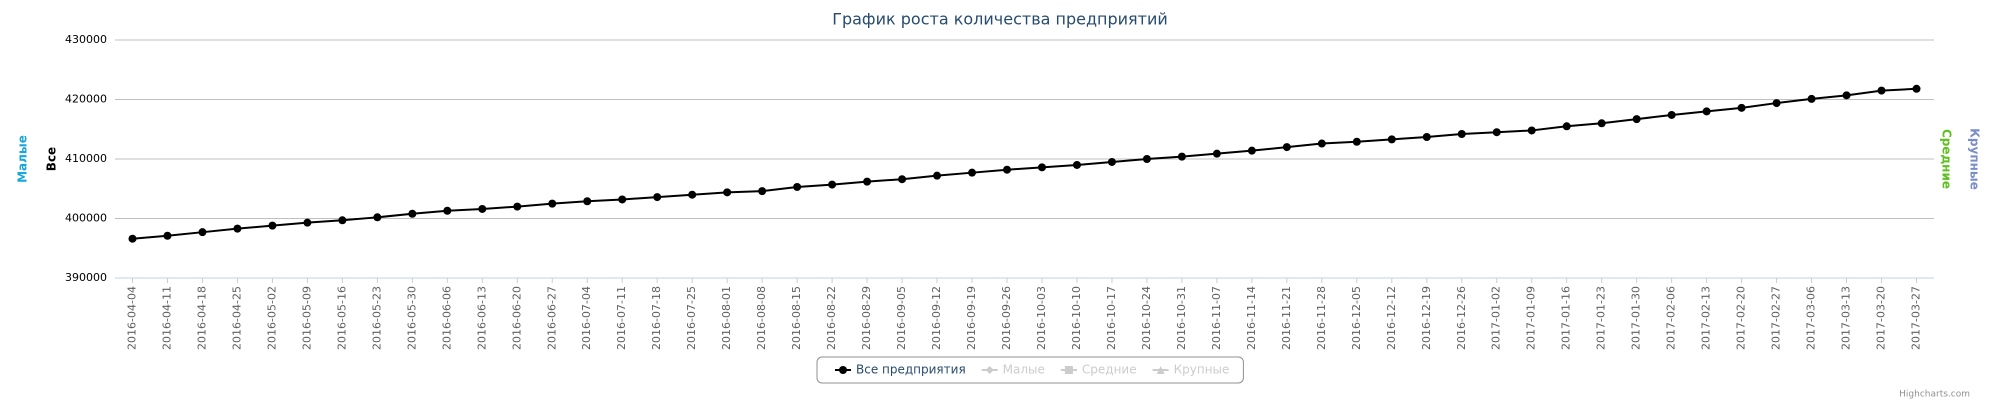  Describe the element at coordinates (1216, 318) in the screenshot. I see `x-tick-label: 2016-11-07` at that location.